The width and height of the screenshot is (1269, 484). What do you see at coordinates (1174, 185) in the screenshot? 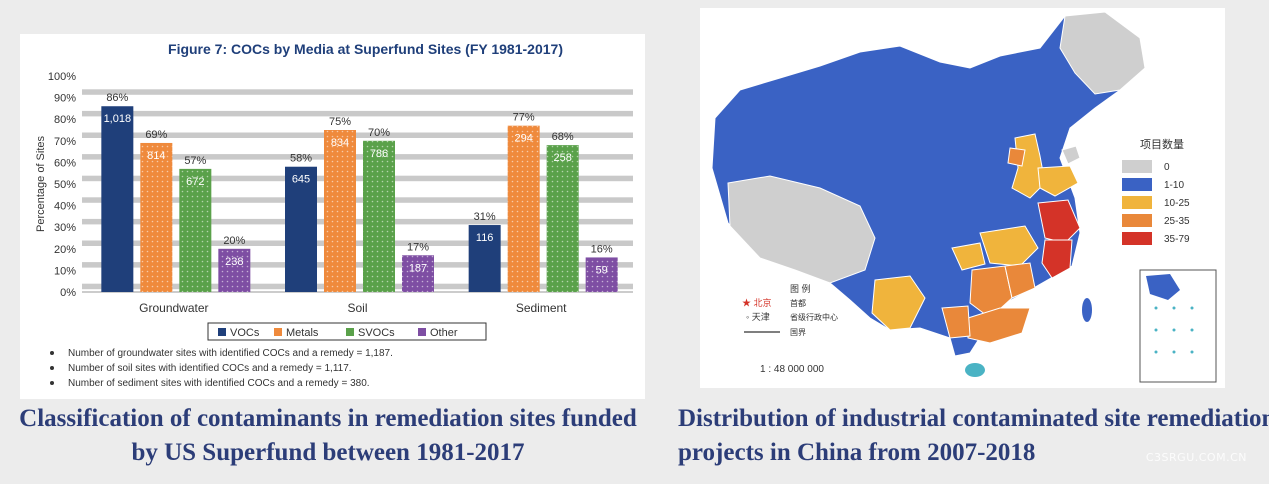
I see `map-legend-label: 1-10` at bounding box center [1174, 185].